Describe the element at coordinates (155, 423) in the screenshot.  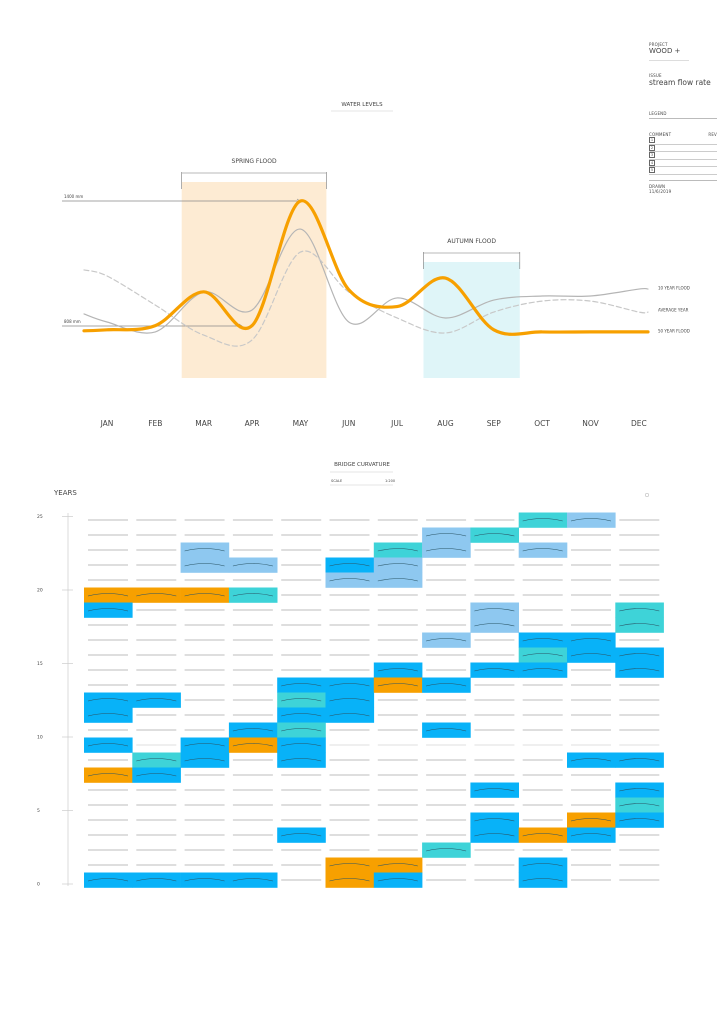
I see `month-label: FEB` at that location.